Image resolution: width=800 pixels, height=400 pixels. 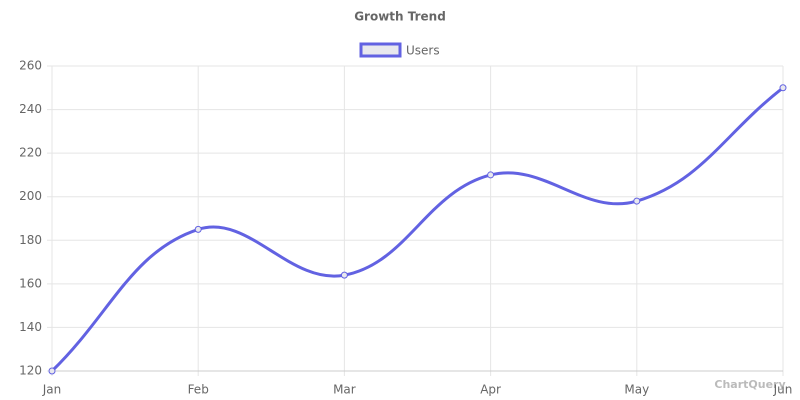 What do you see at coordinates (400, 17) in the screenshot?
I see `chart-title: Growth Trend` at bounding box center [400, 17].